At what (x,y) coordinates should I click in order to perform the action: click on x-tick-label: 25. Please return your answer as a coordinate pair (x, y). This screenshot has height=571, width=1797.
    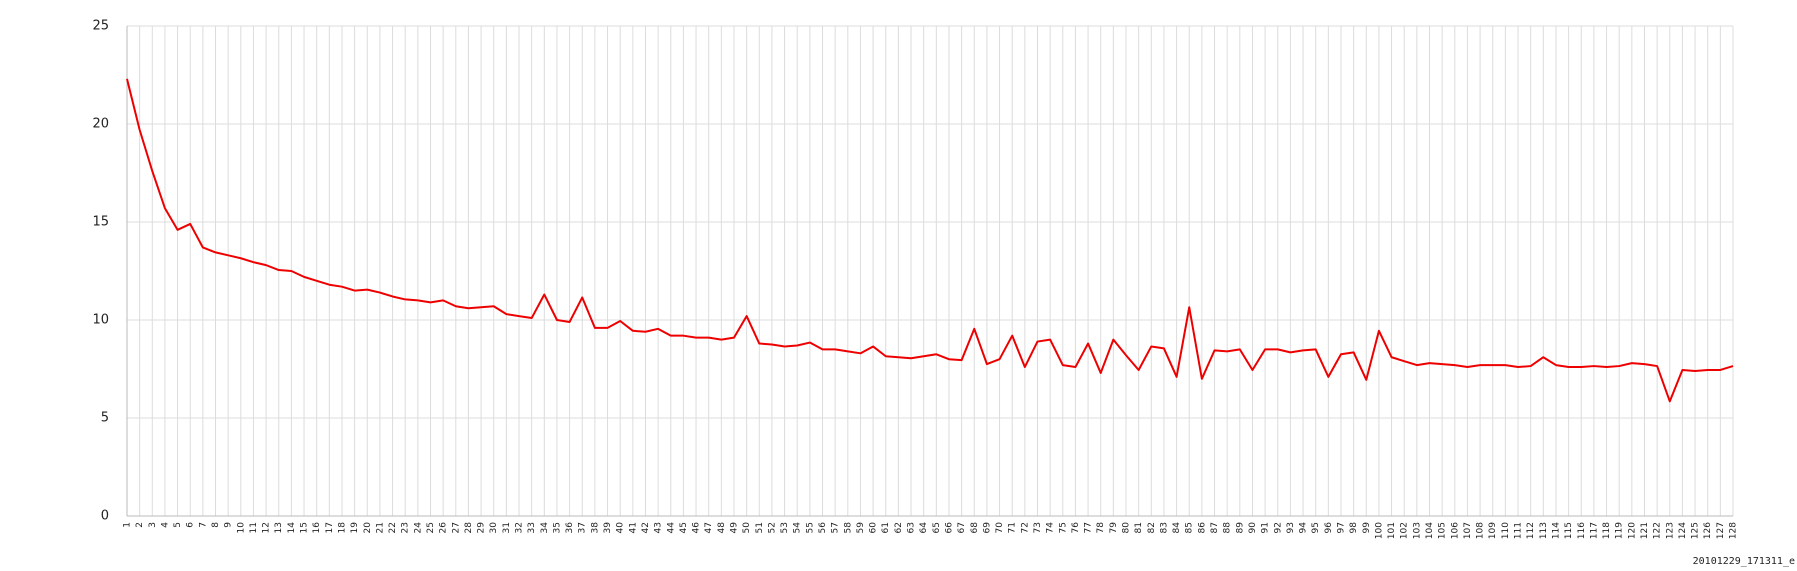
    Looking at the image, I should click on (431, 527).